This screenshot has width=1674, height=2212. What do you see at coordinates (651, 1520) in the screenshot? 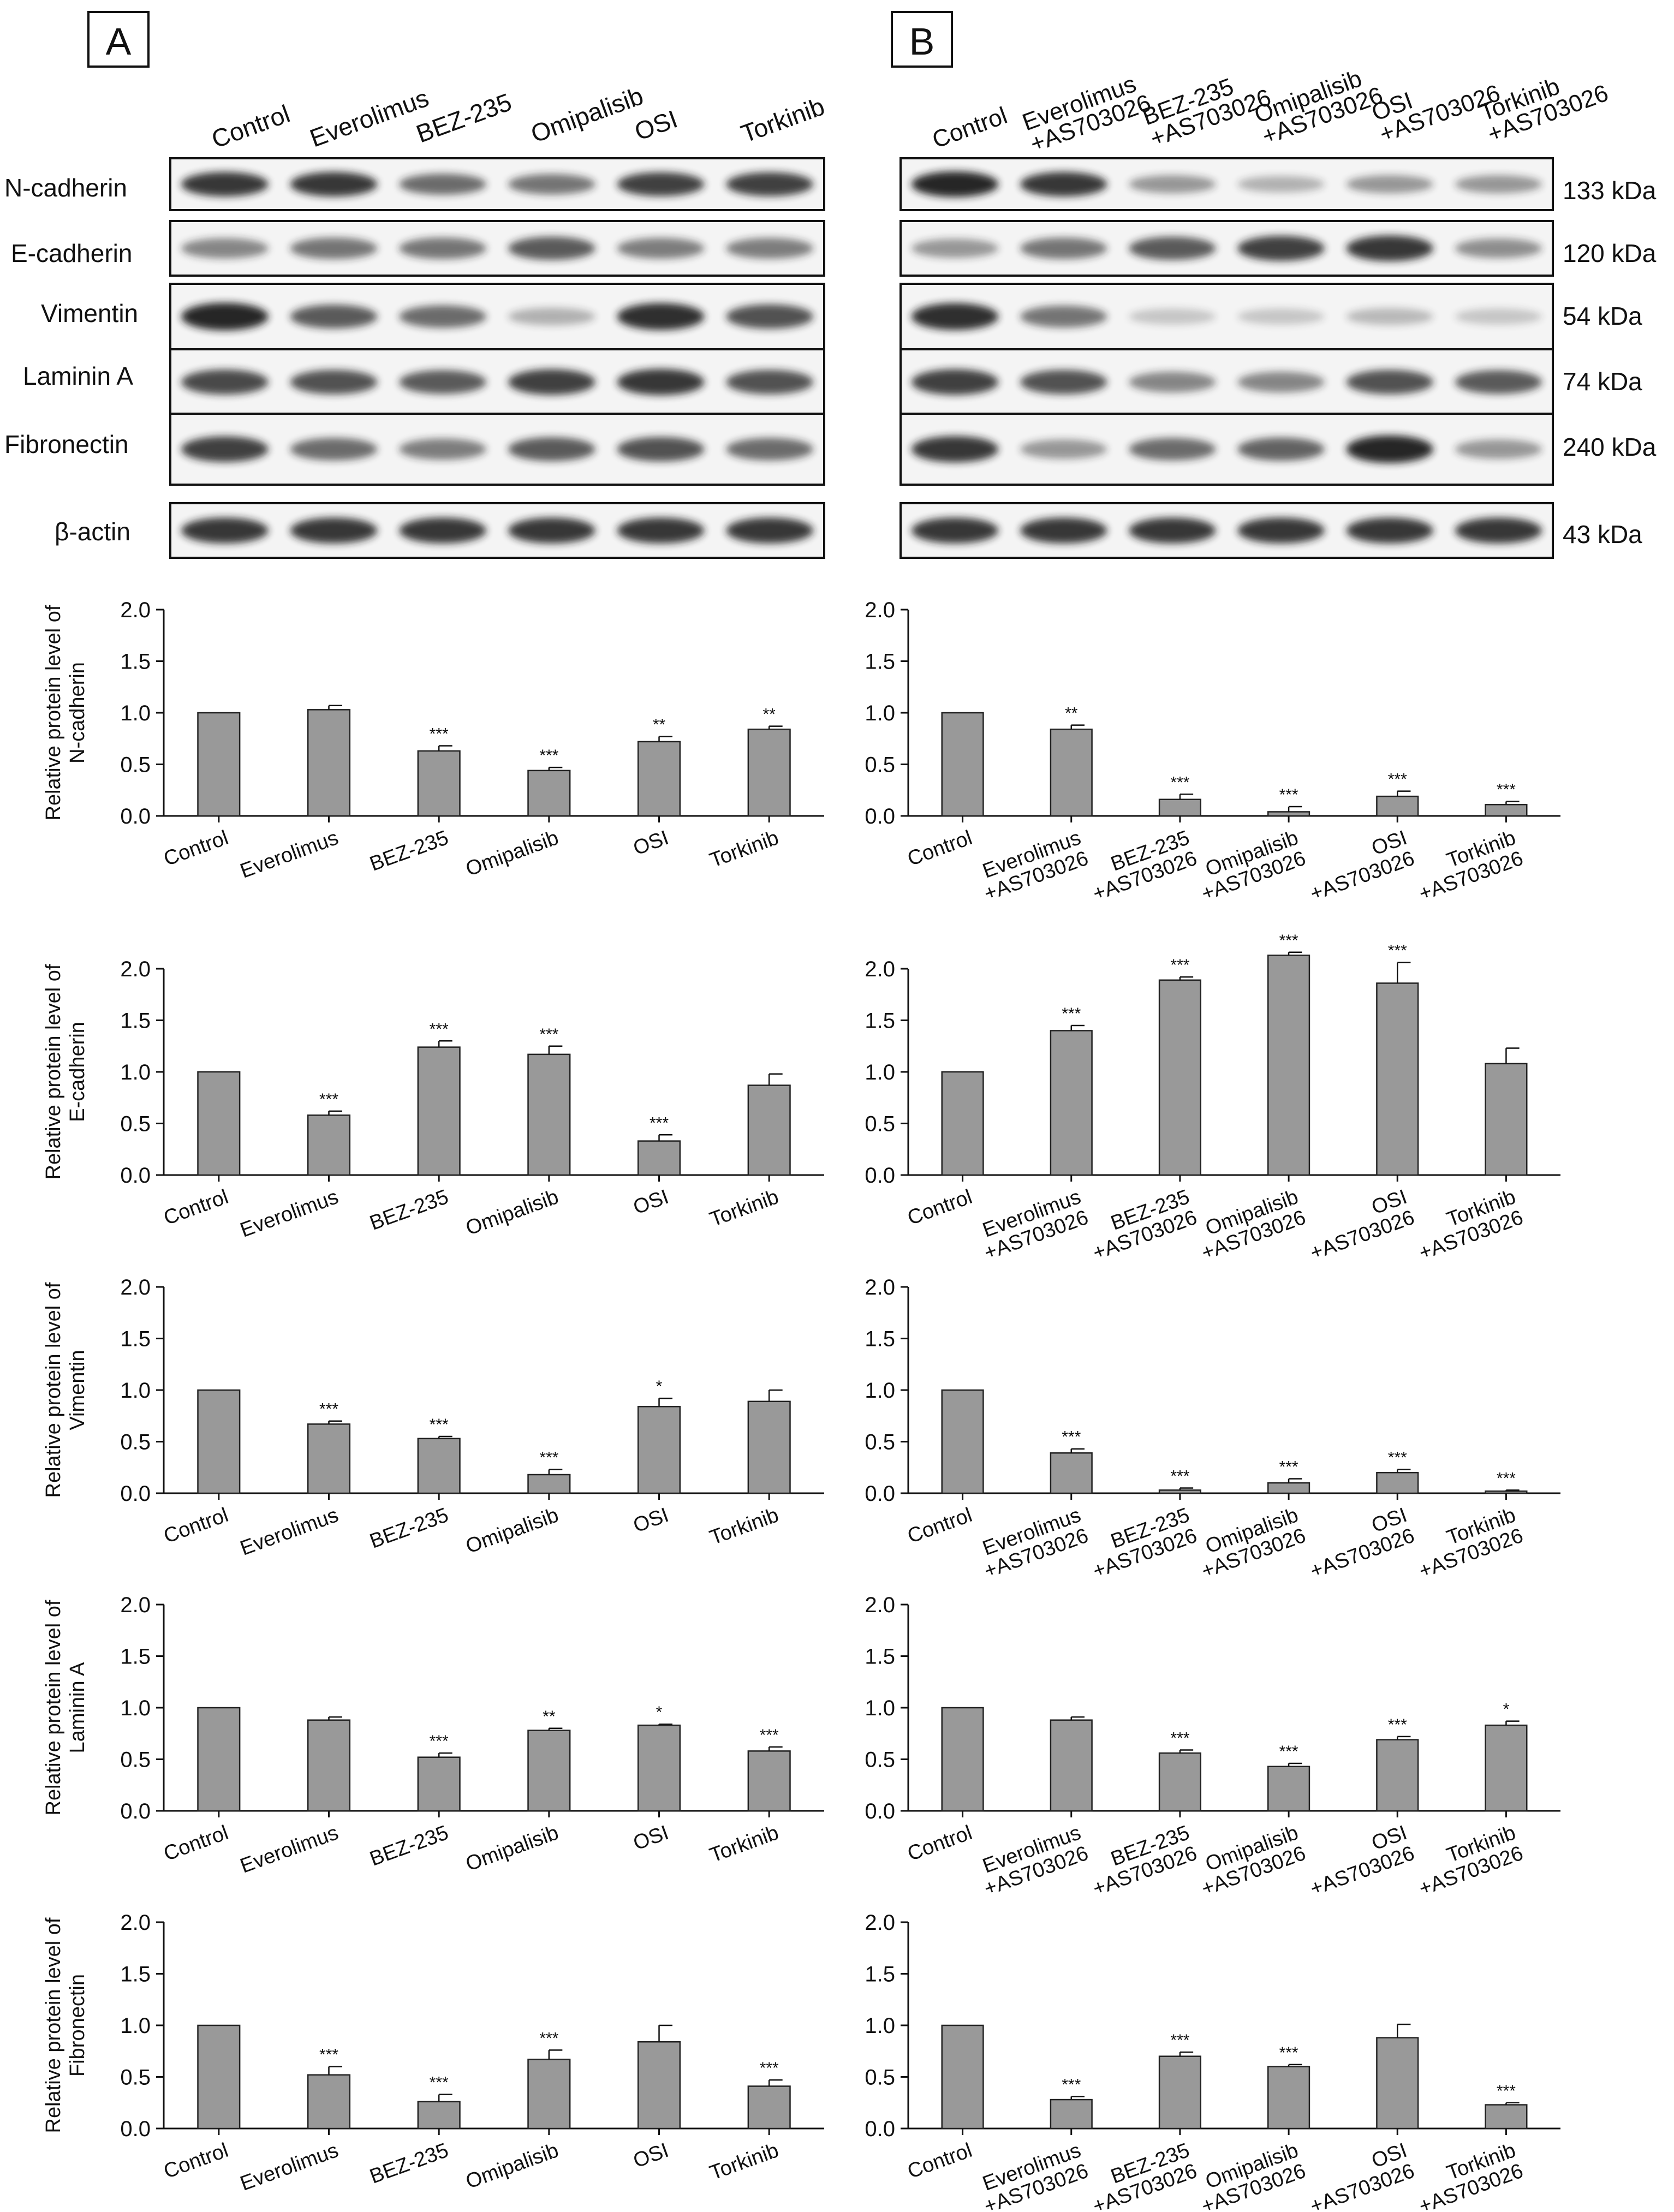
I see `x-tick-label: OSI` at bounding box center [651, 1520].